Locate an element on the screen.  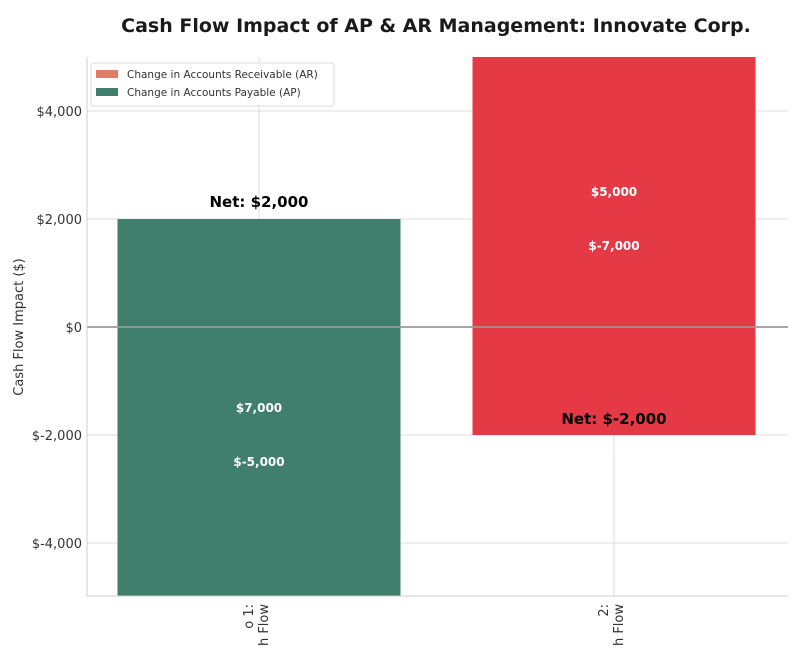
y-tick-label: $2,000 is located at coordinates (60, 220).